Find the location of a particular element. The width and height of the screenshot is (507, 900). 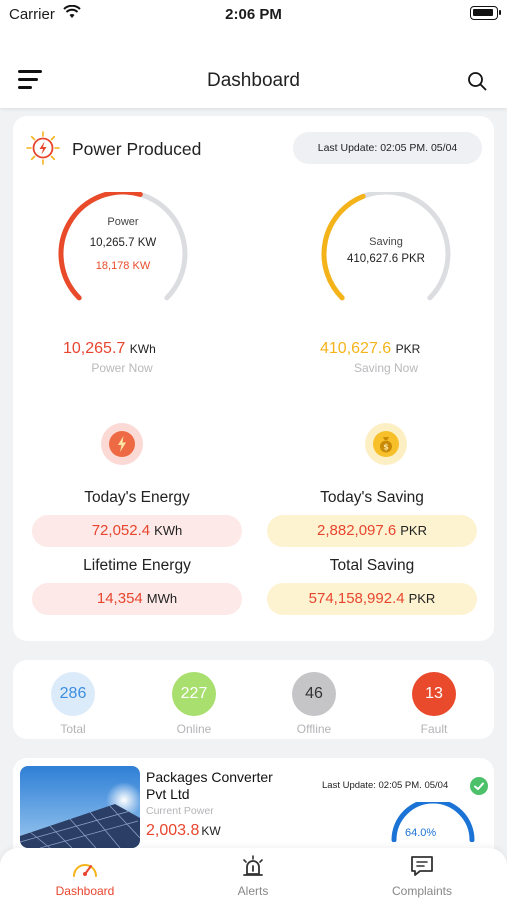

saving-now-unit: PKR is located at coordinates (408, 349).